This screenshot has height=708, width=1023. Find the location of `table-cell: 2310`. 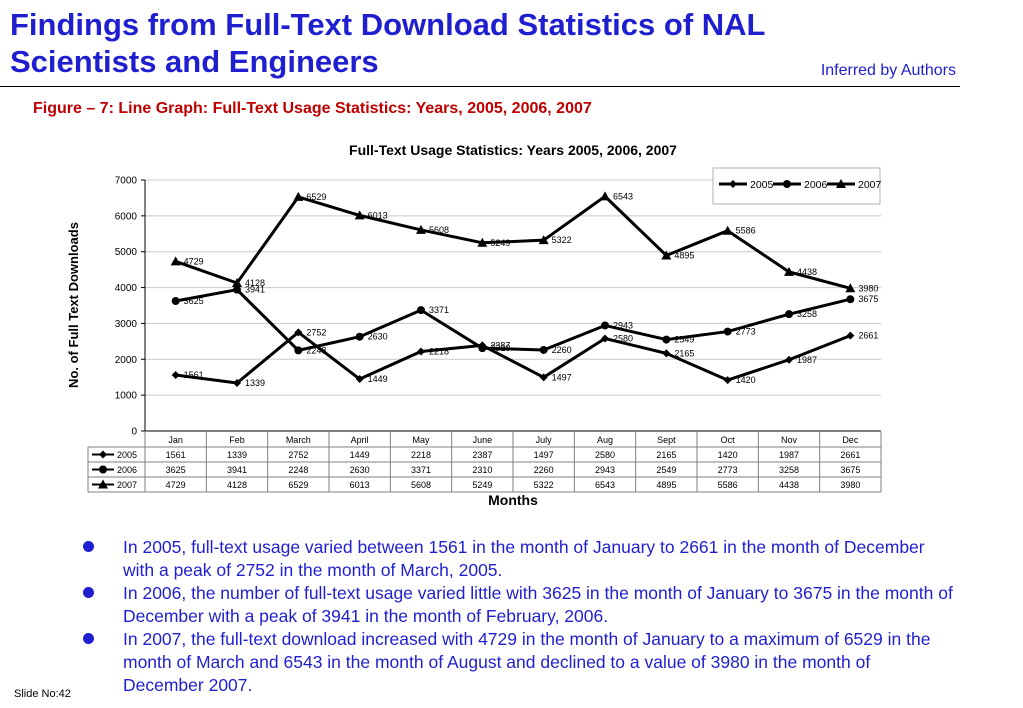

table-cell: 2310 is located at coordinates (482, 470).